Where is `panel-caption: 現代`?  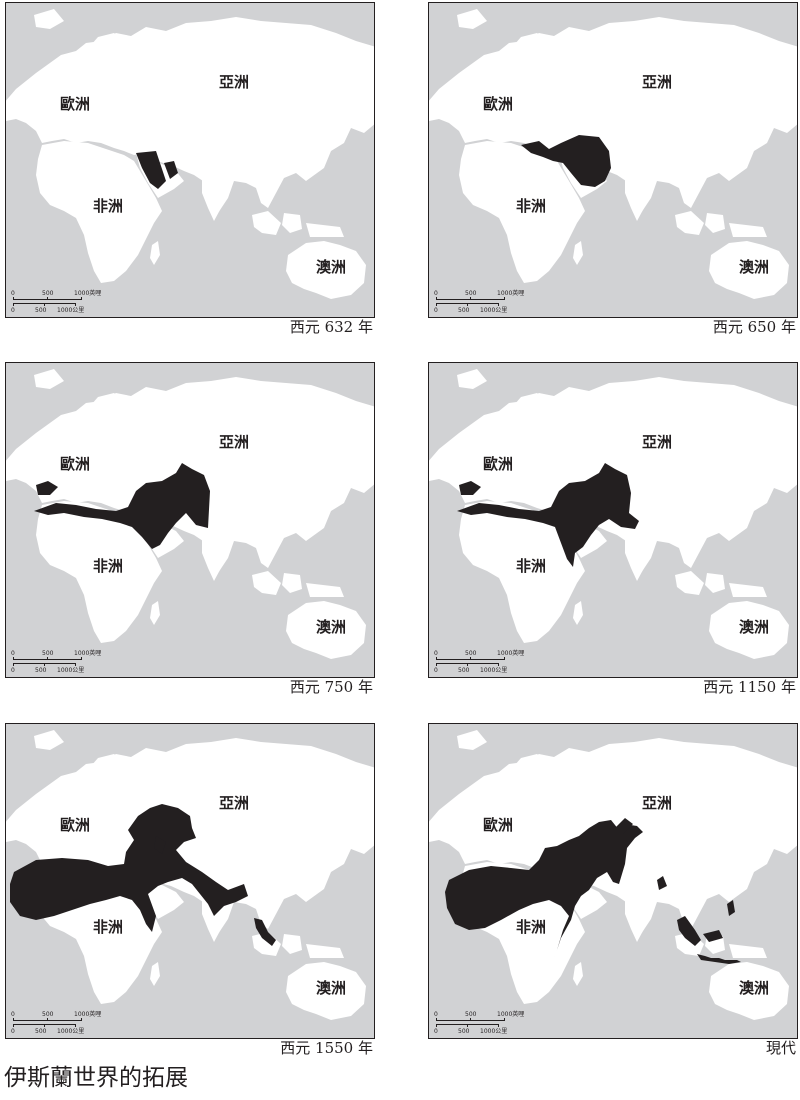 panel-caption: 現代 is located at coordinates (780, 1048).